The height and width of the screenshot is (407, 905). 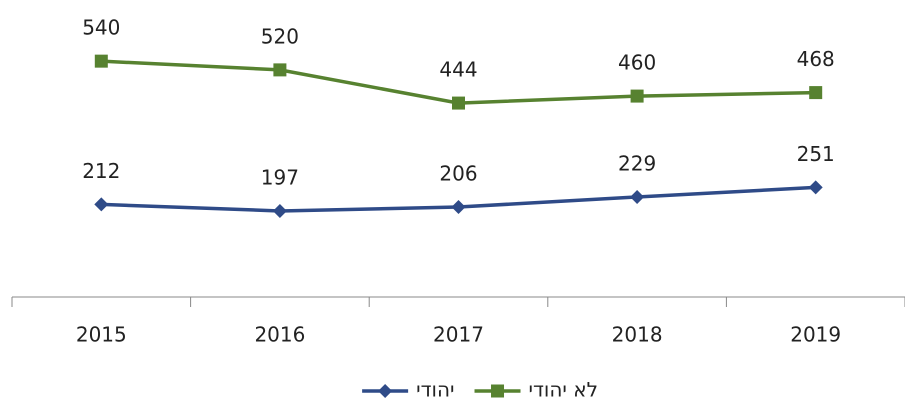 I want to click on data-label: 212, so click(x=101, y=171).